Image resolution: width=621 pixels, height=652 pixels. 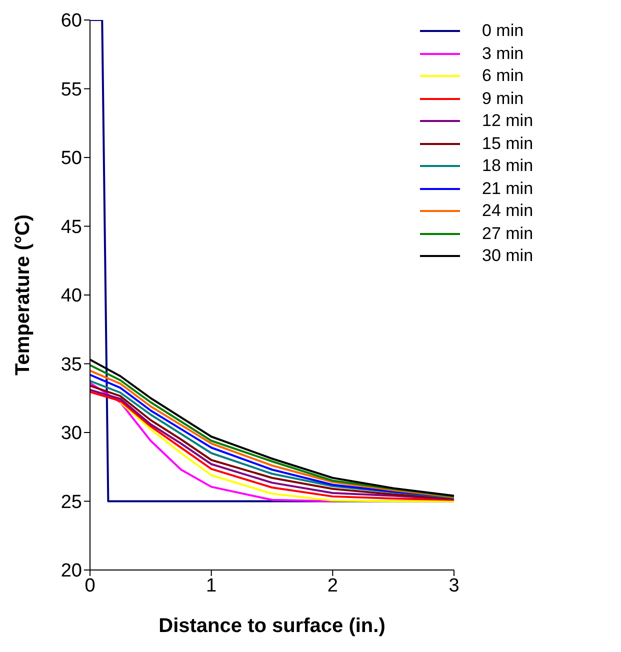 What do you see at coordinates (23, 295) in the screenshot?
I see `y-axis-title: Temperature (°C)` at bounding box center [23, 295].